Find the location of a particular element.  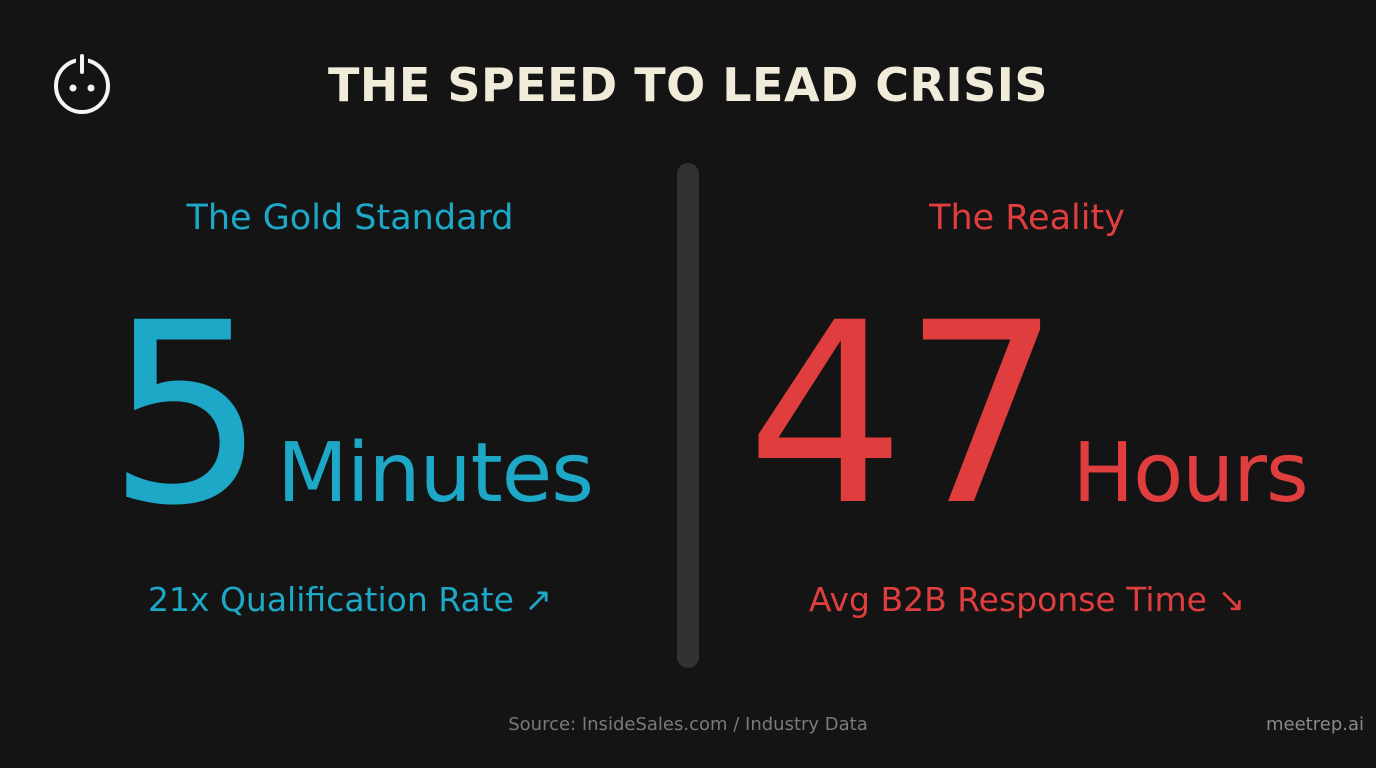

stat: 5 Minutes is located at coordinates (350, 415).